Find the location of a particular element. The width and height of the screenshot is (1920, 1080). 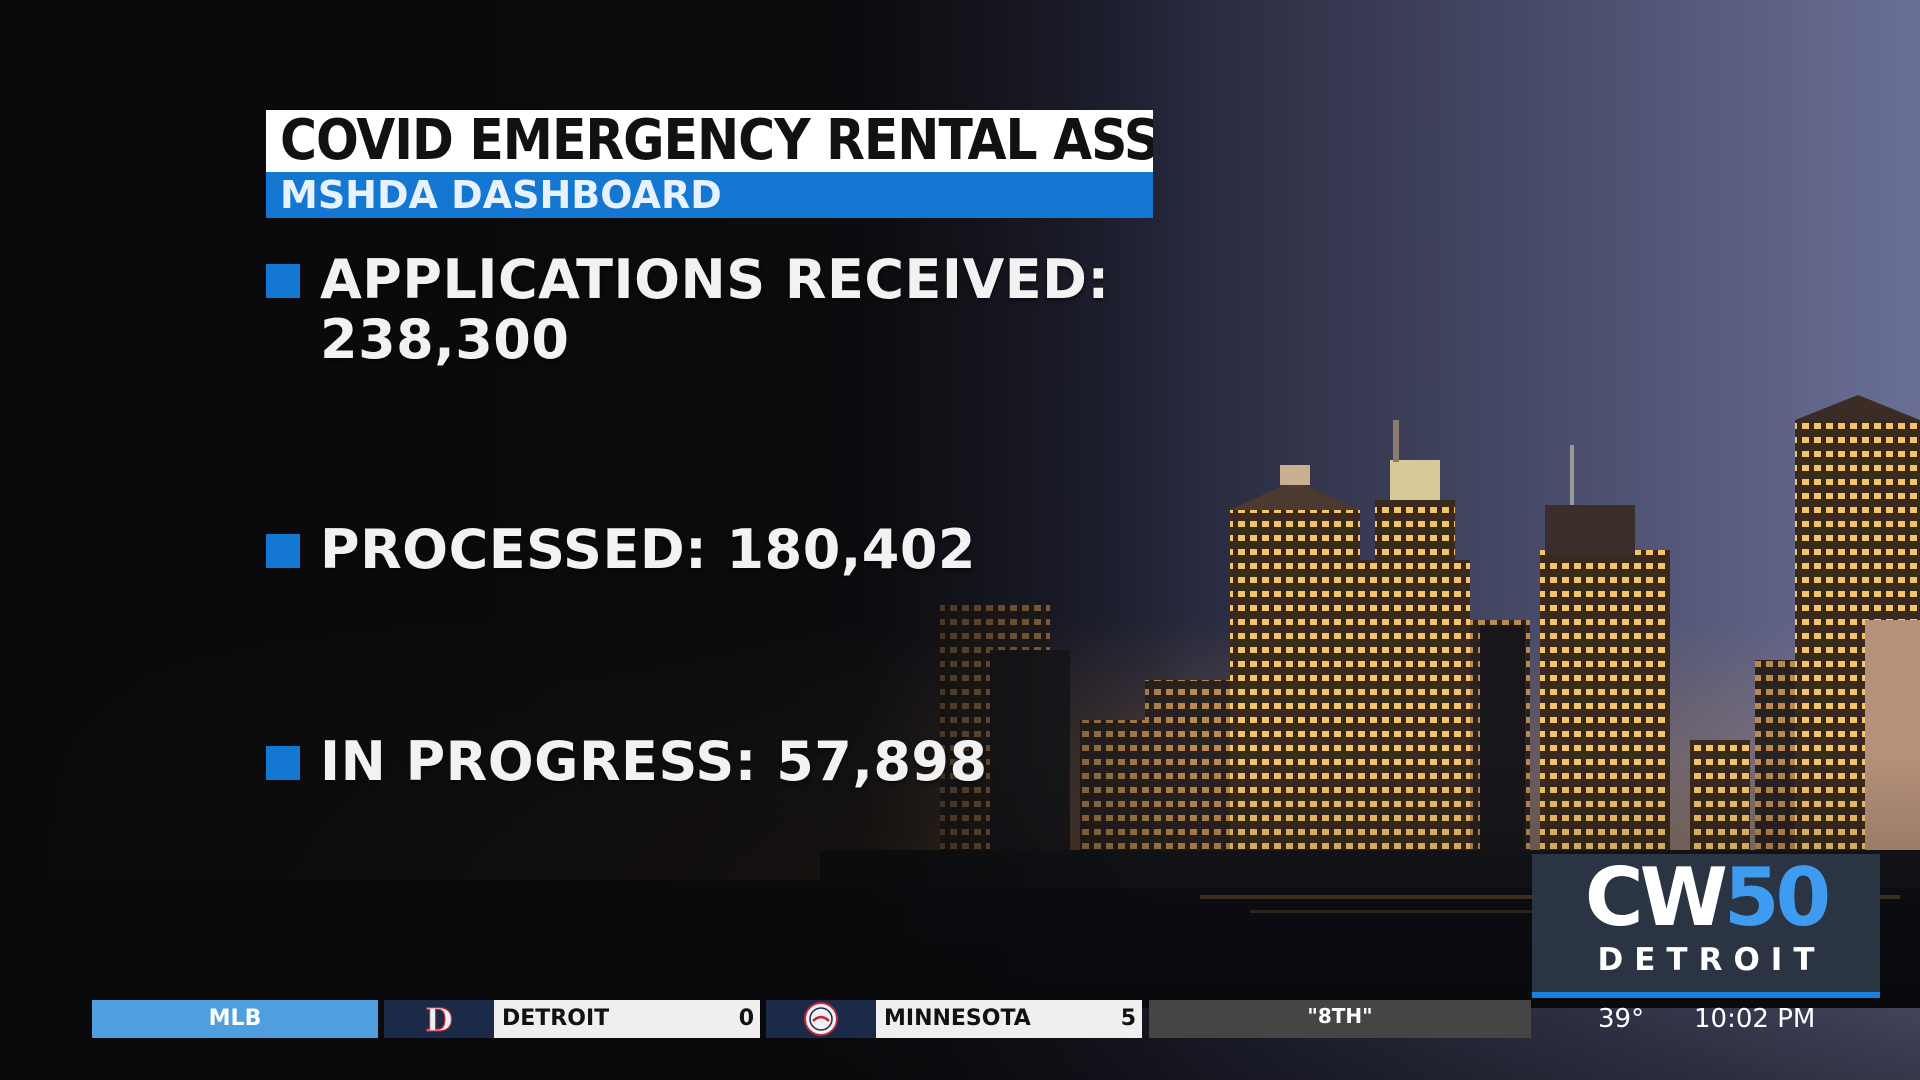

ticker-team-home: MINNESOTA 5 is located at coordinates (1009, 1019).